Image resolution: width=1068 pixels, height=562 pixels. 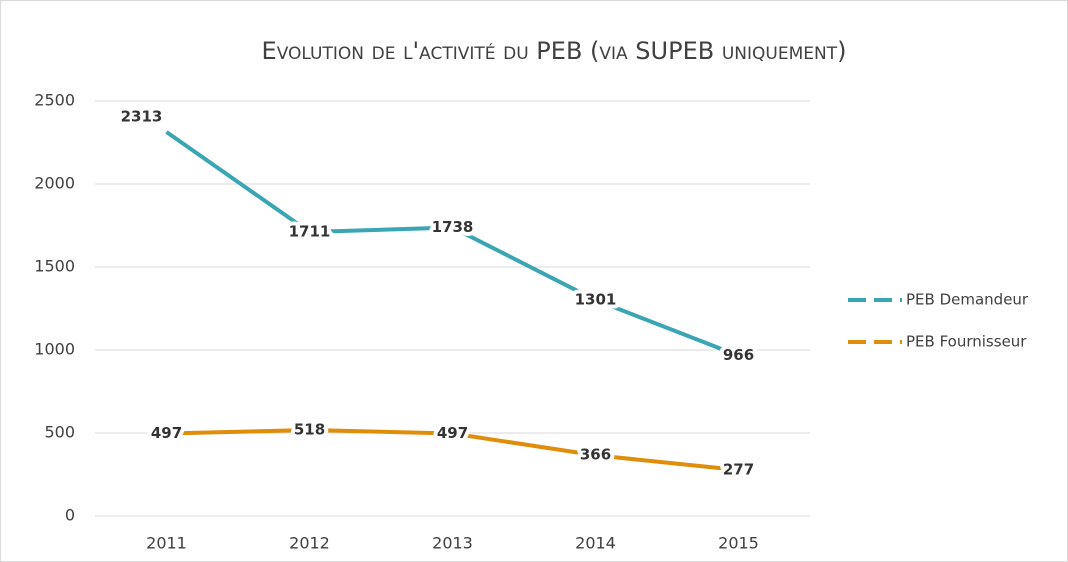 What do you see at coordinates (966, 342) in the screenshot?
I see `legend-label: PEB Fournisseur` at bounding box center [966, 342].